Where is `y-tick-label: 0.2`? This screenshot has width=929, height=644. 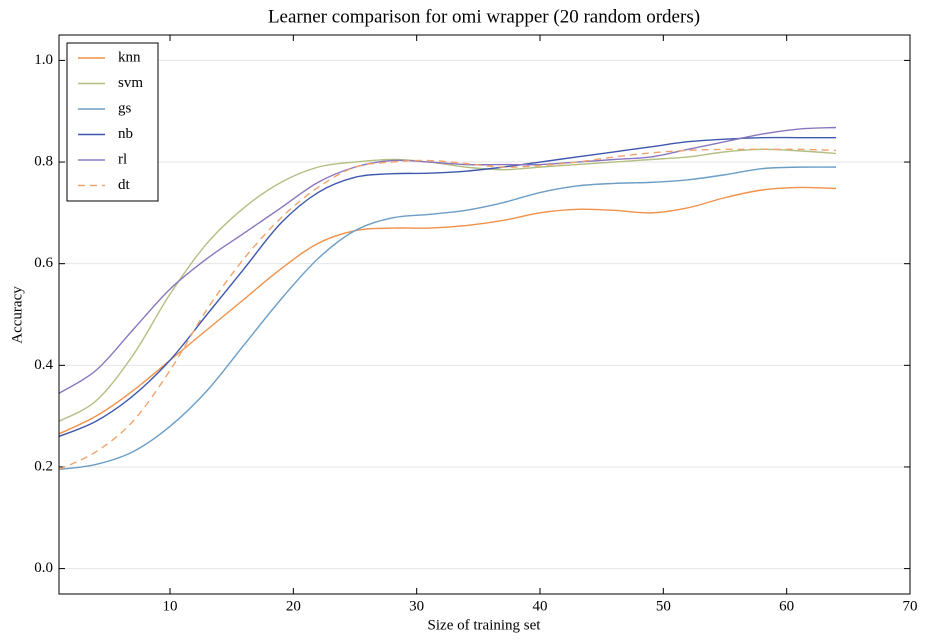
y-tick-label: 0.2 is located at coordinates (43, 466).